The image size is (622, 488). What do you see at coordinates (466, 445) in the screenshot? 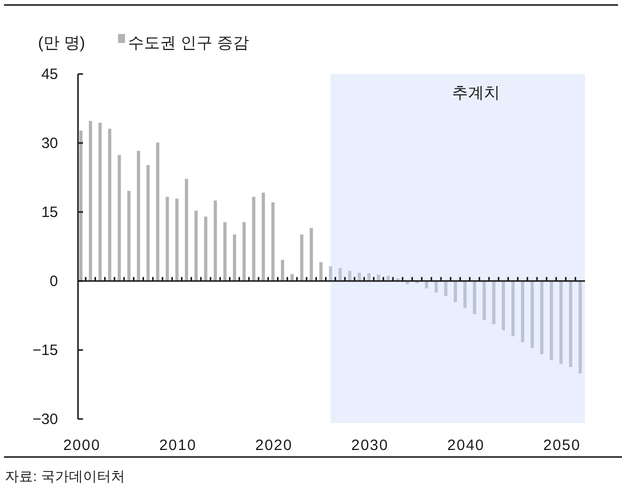
I see `x-tick-label: 2040` at bounding box center [466, 445].